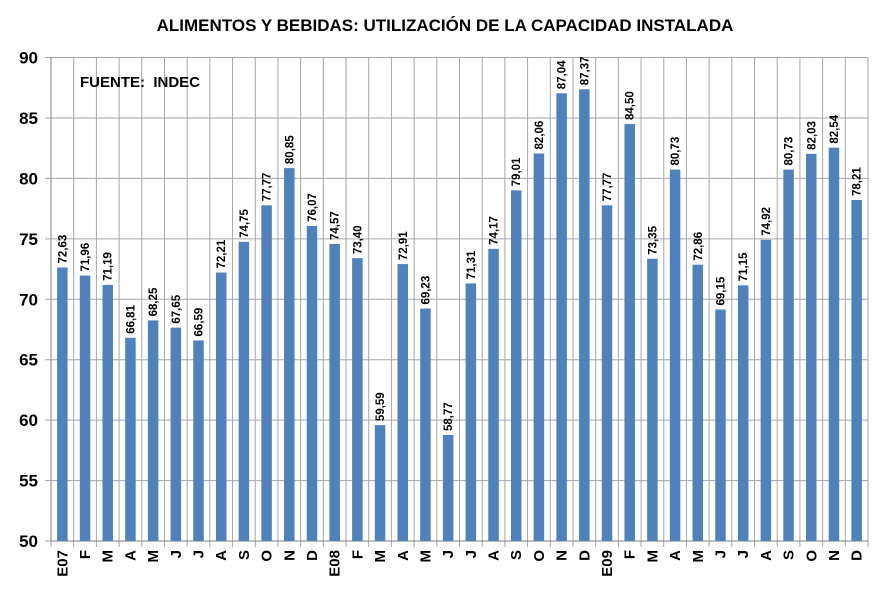 The width and height of the screenshot is (888, 600). What do you see at coordinates (28, 420) in the screenshot?
I see `y-tick-label: 60` at bounding box center [28, 420].